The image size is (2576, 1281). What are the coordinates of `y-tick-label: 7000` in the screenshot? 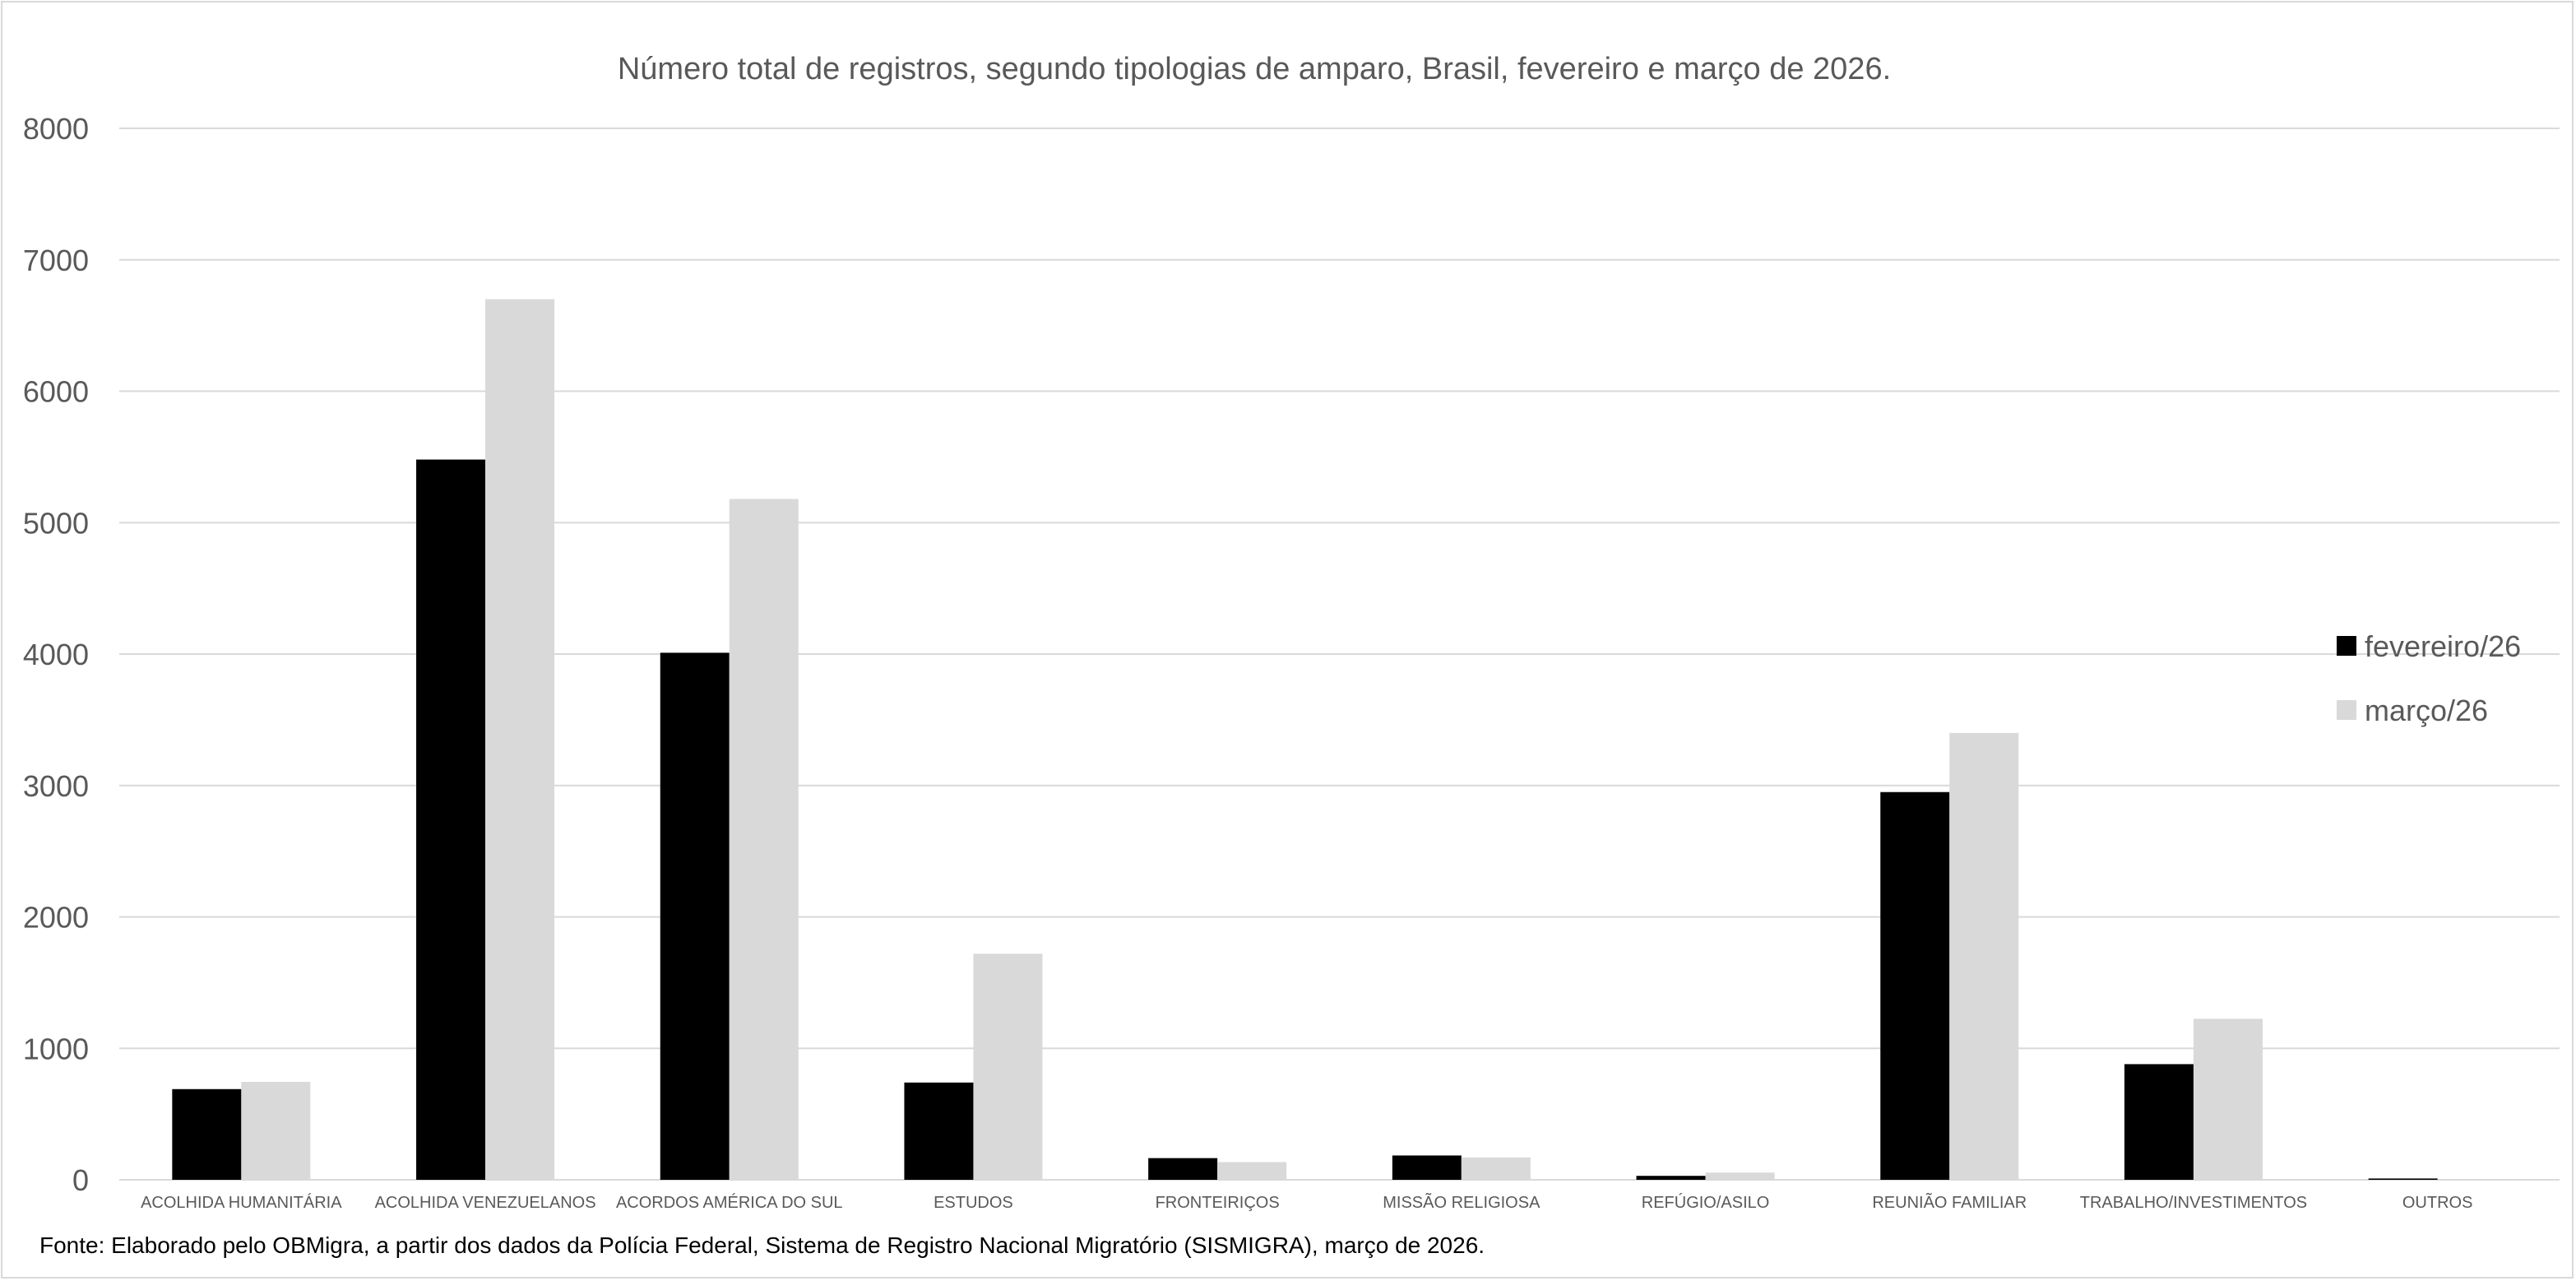 It's located at (56, 260).